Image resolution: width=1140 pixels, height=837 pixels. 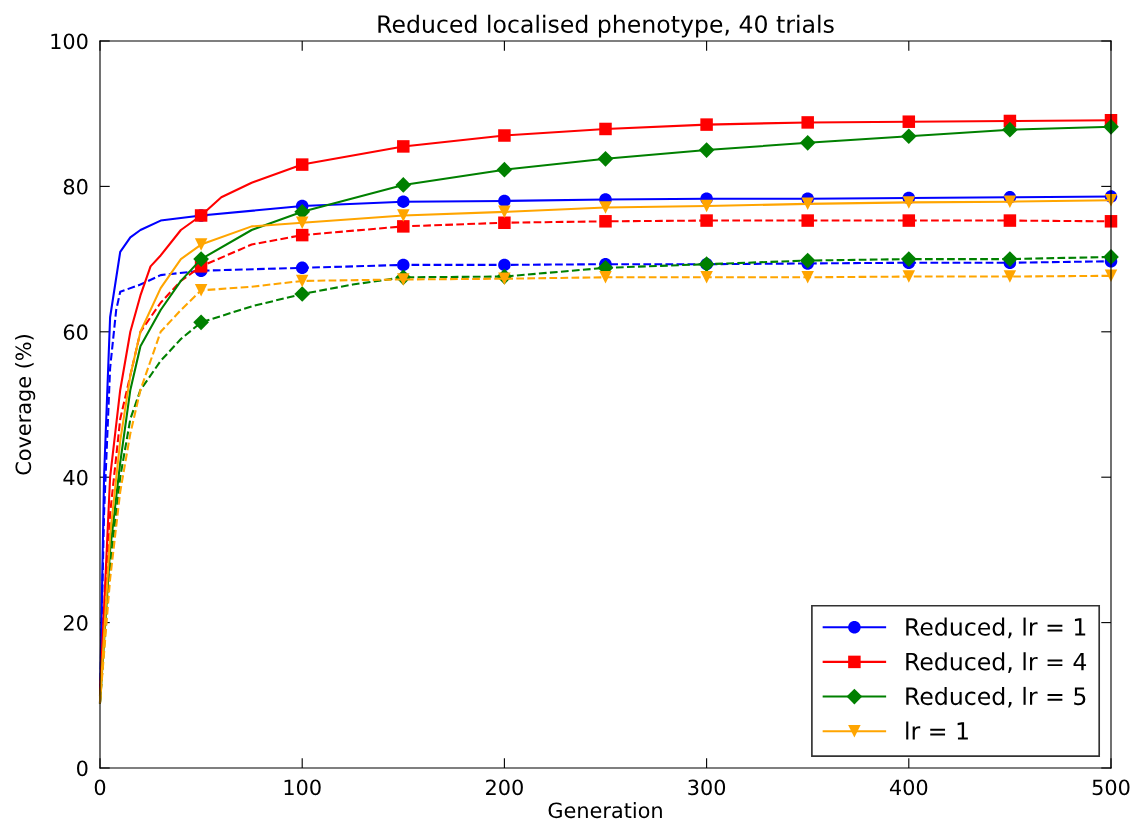 What do you see at coordinates (302, 787) in the screenshot?
I see `x-tick-label: 100` at bounding box center [302, 787].